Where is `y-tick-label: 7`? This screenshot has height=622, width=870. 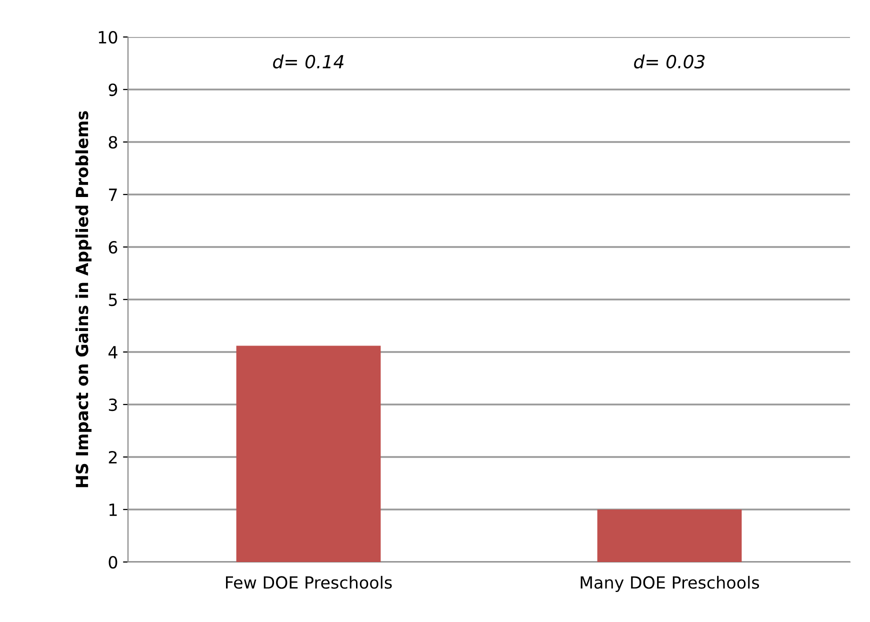
y-tick-label: 7 is located at coordinates (113, 194).